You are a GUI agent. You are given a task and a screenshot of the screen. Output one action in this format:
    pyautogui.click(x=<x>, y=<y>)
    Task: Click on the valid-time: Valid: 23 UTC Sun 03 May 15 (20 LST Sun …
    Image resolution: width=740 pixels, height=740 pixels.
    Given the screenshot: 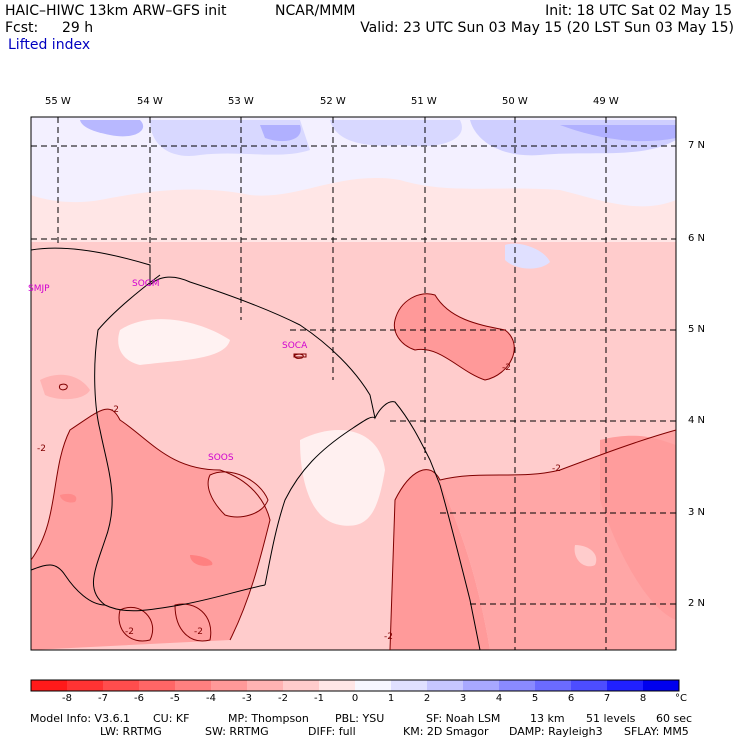 What is the action you would take?
    pyautogui.click(x=547, y=28)
    